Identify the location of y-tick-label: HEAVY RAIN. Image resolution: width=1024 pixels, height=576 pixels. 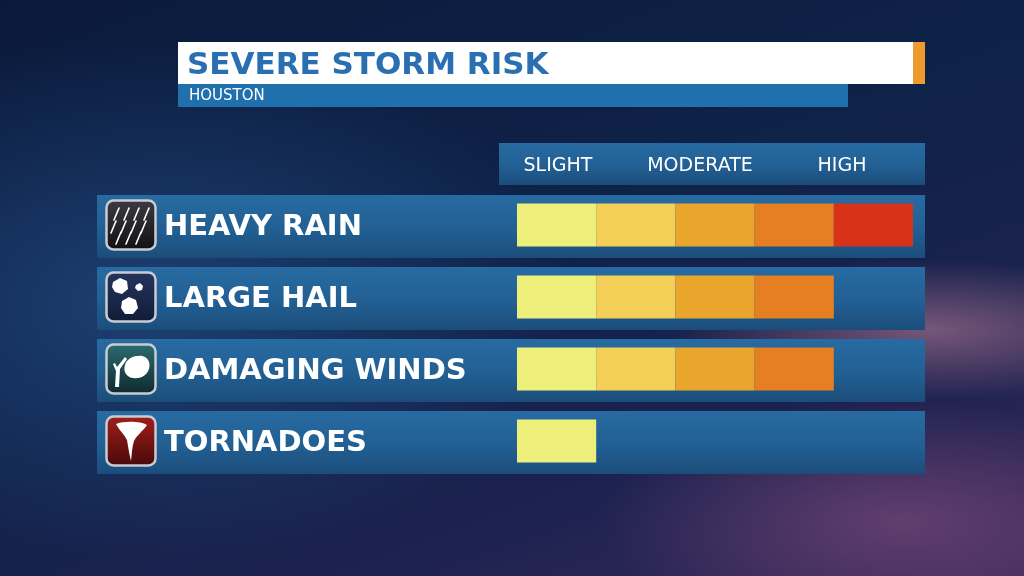
(263, 225).